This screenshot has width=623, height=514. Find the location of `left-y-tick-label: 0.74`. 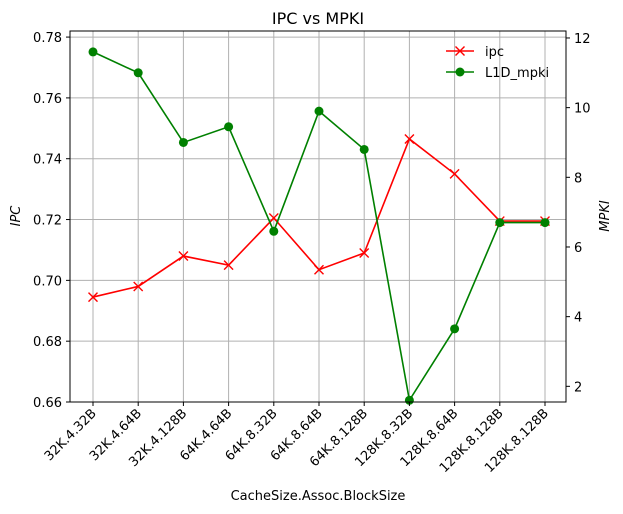

left-y-tick-label: 0.74 is located at coordinates (47, 160).